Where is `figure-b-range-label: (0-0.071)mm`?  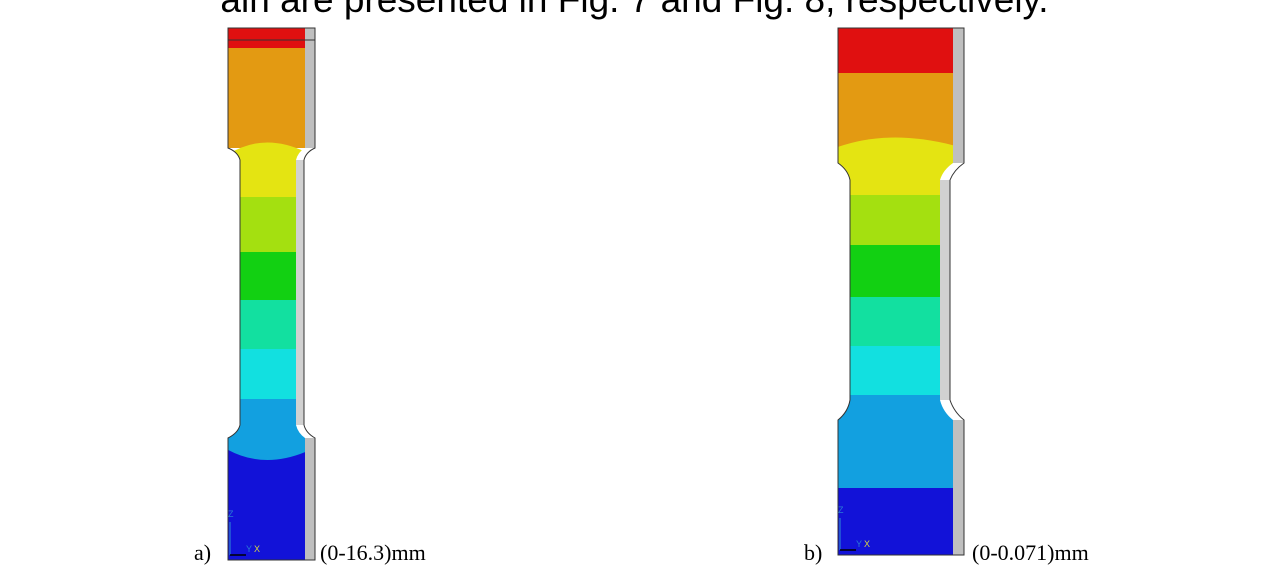
figure-b-range-label: (0-0.071)mm is located at coordinates (1030, 552).